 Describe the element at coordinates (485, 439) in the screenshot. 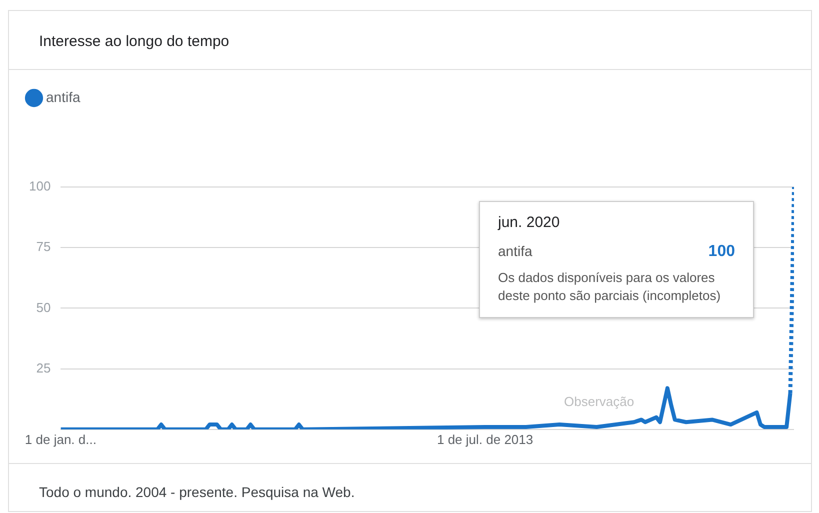

I see `x-tick-label: 1 de jul. de 2013` at that location.